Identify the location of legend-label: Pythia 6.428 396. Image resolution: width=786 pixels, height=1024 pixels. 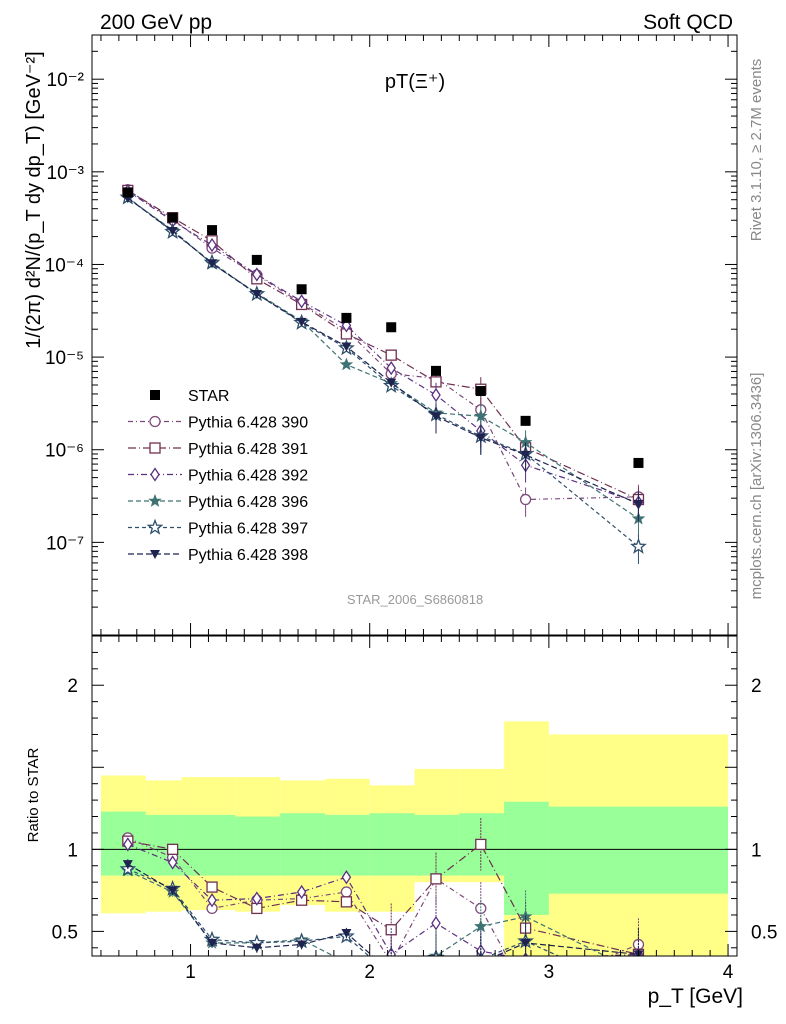
(248, 502).